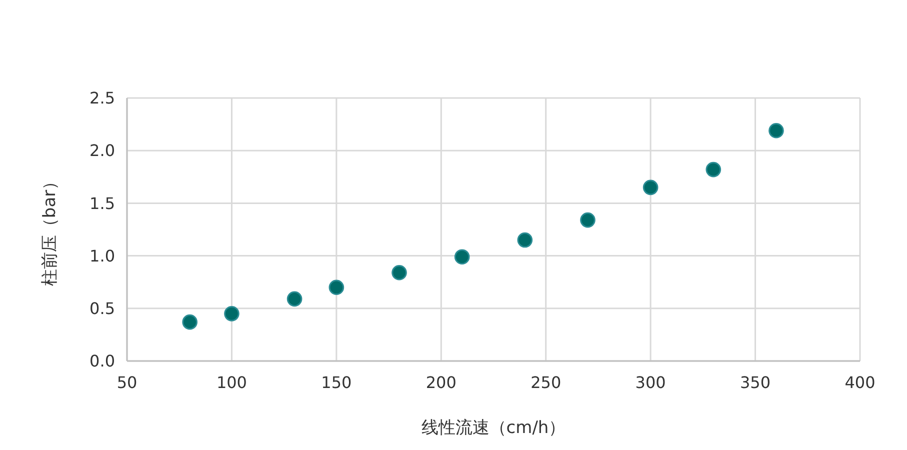 The width and height of the screenshot is (907, 450). Describe the element at coordinates (102, 256) in the screenshot. I see `y-tick-label: 1.0` at that location.